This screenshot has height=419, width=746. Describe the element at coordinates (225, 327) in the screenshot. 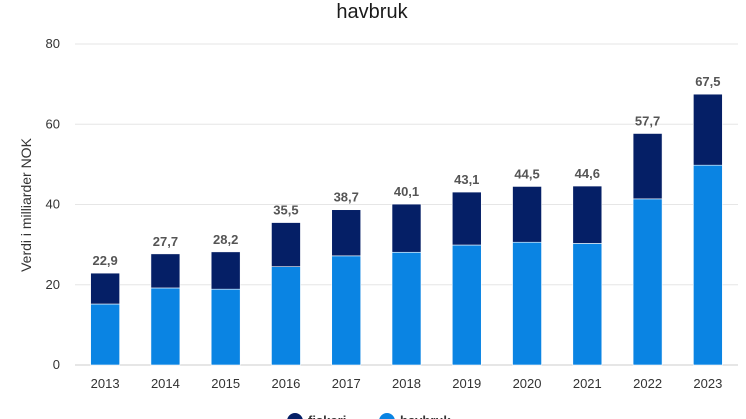

I see `bar-havbruk-2015` at that location.